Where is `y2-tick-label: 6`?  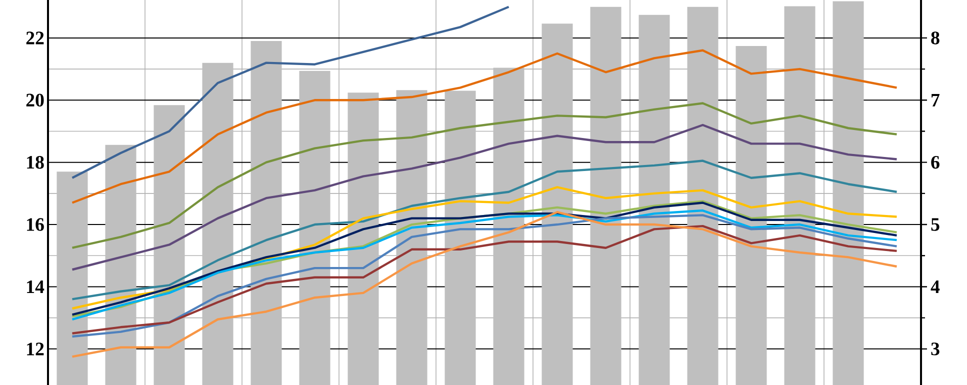 y2-tick-label: 6 is located at coordinates (935, 162).